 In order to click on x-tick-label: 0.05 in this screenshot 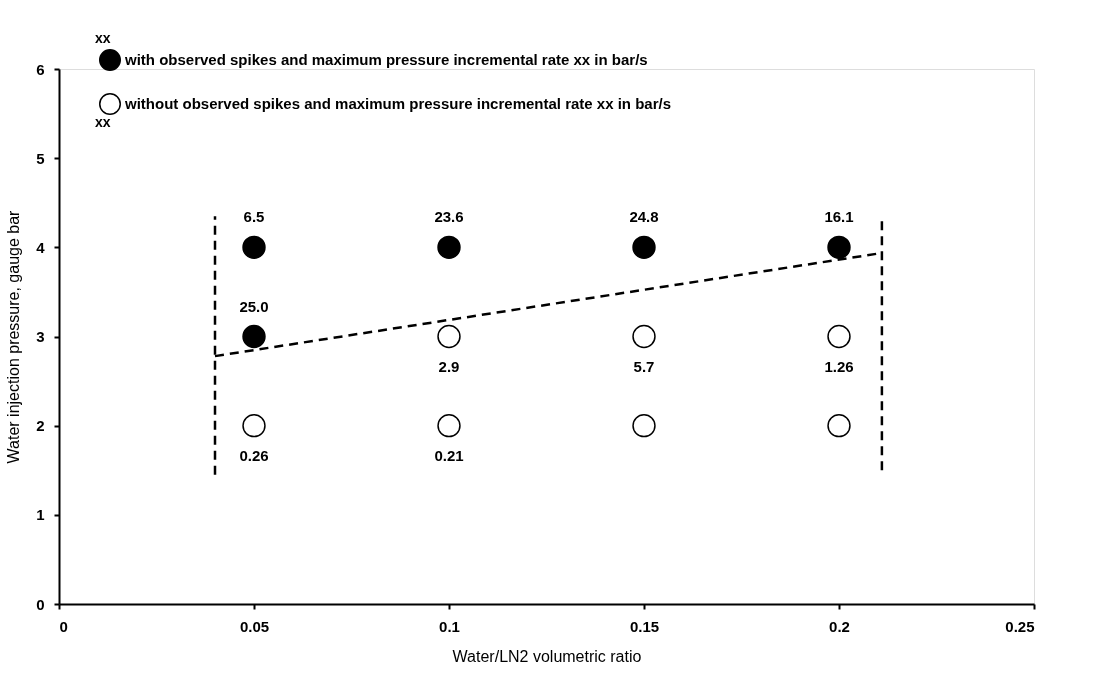, I will do `click(254, 626)`.